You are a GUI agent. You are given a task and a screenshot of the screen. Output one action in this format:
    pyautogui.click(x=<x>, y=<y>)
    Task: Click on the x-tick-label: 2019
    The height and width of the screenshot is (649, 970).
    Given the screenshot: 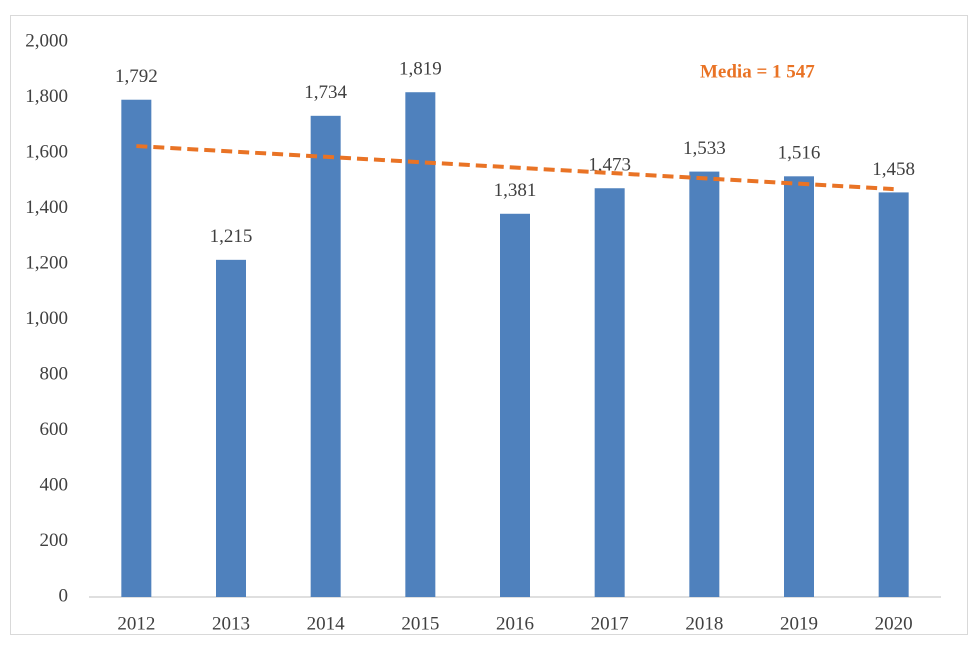 What is the action you would take?
    pyautogui.click(x=799, y=623)
    